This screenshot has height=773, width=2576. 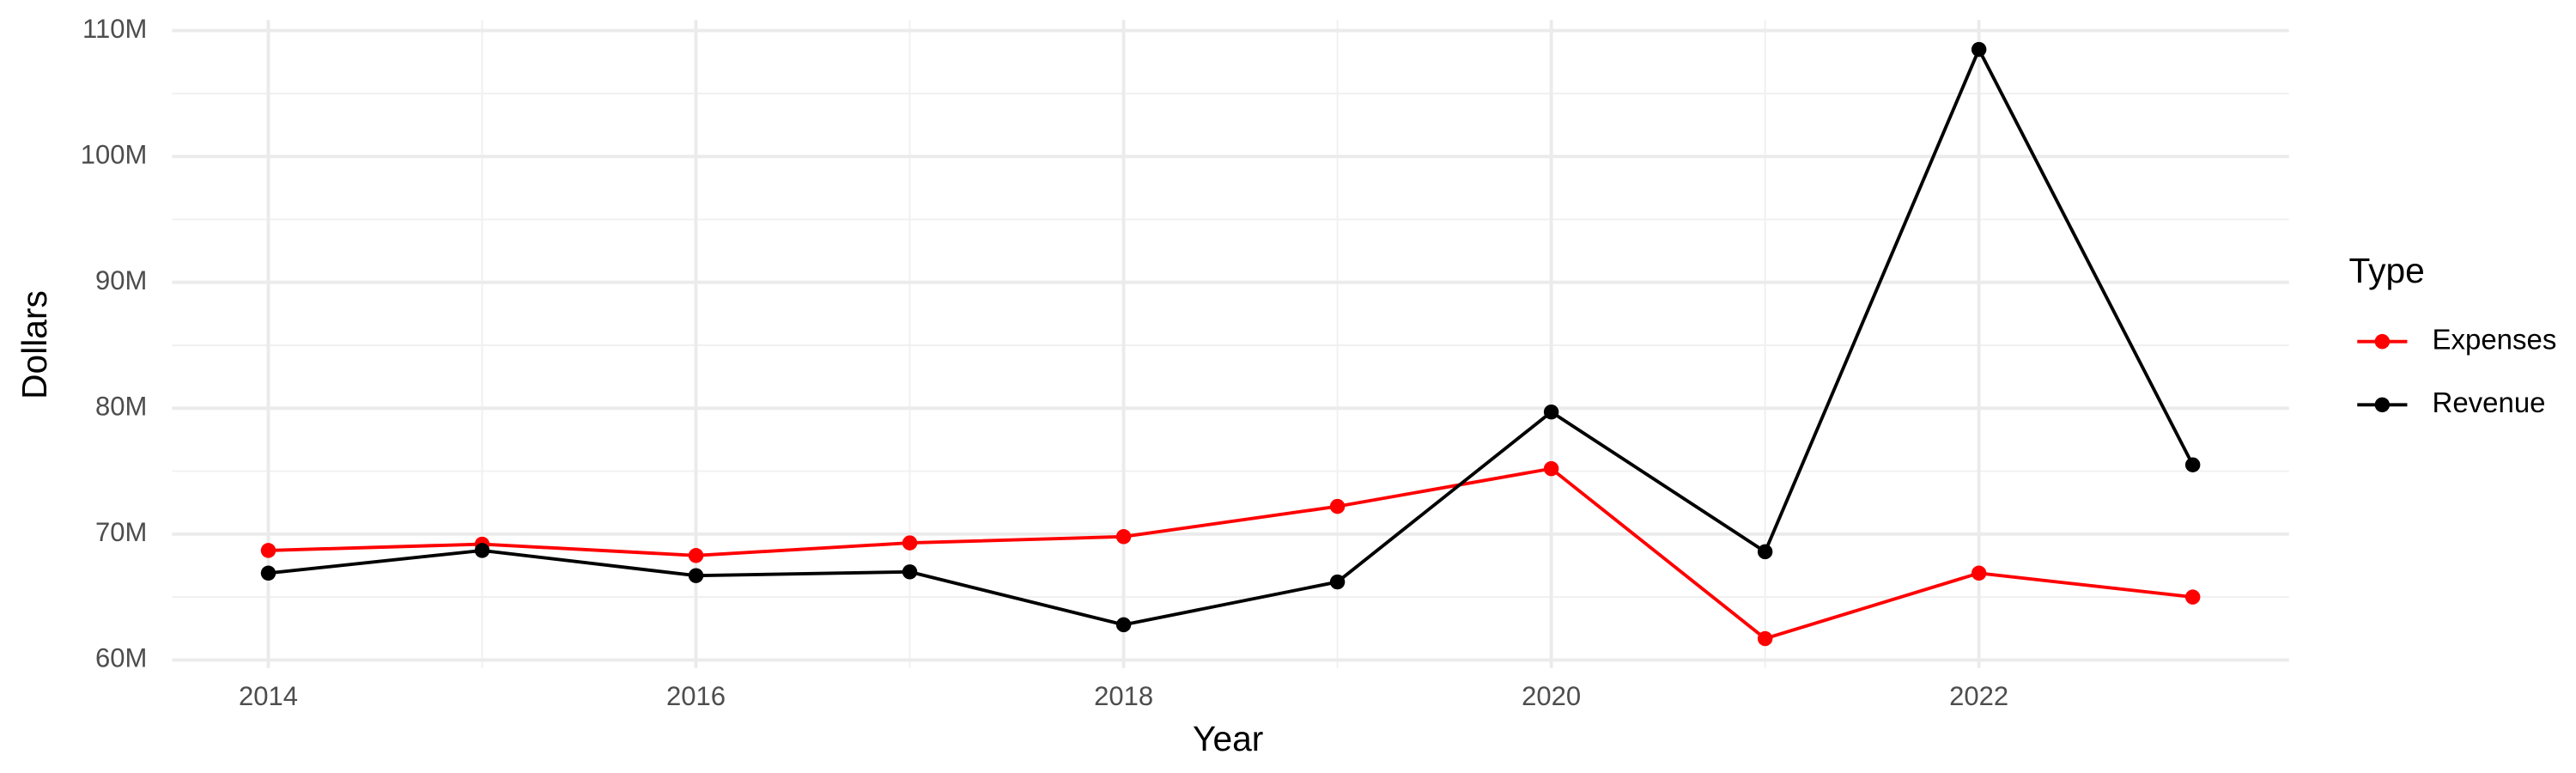 What do you see at coordinates (121, 406) in the screenshot?
I see `y-tick-label: 80M` at bounding box center [121, 406].